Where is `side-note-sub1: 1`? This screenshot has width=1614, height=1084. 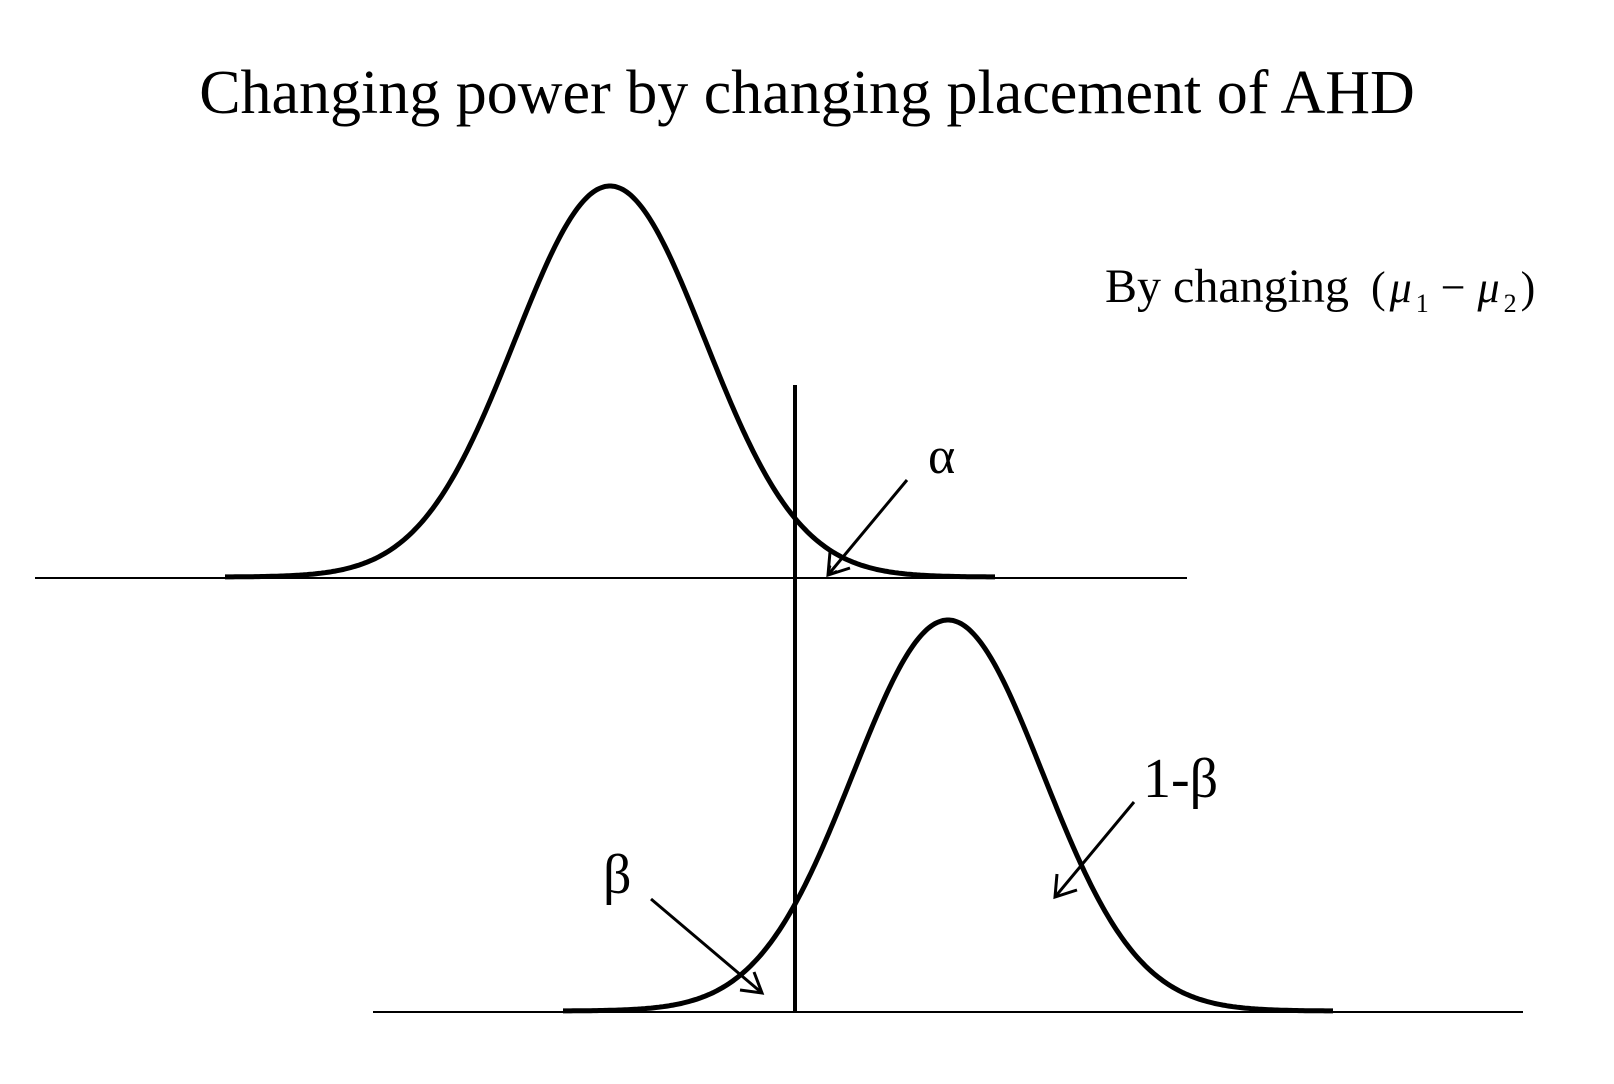
side-note-sub1: 1 is located at coordinates (1422, 303).